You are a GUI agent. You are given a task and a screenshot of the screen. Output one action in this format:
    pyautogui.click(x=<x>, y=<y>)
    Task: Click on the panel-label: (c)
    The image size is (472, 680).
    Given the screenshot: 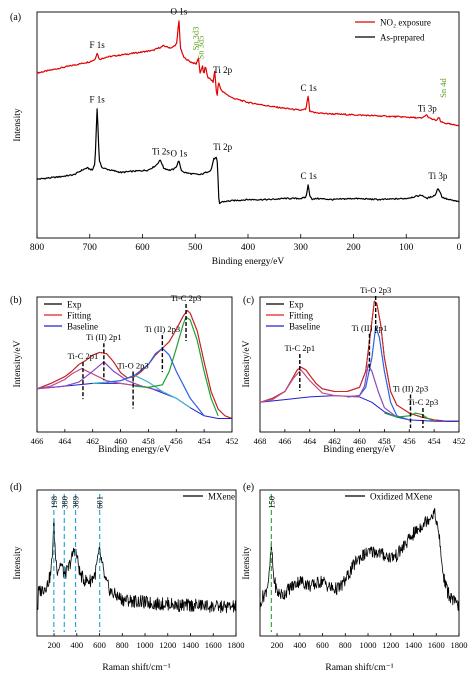 What is the action you would take?
    pyautogui.click(x=248, y=300)
    